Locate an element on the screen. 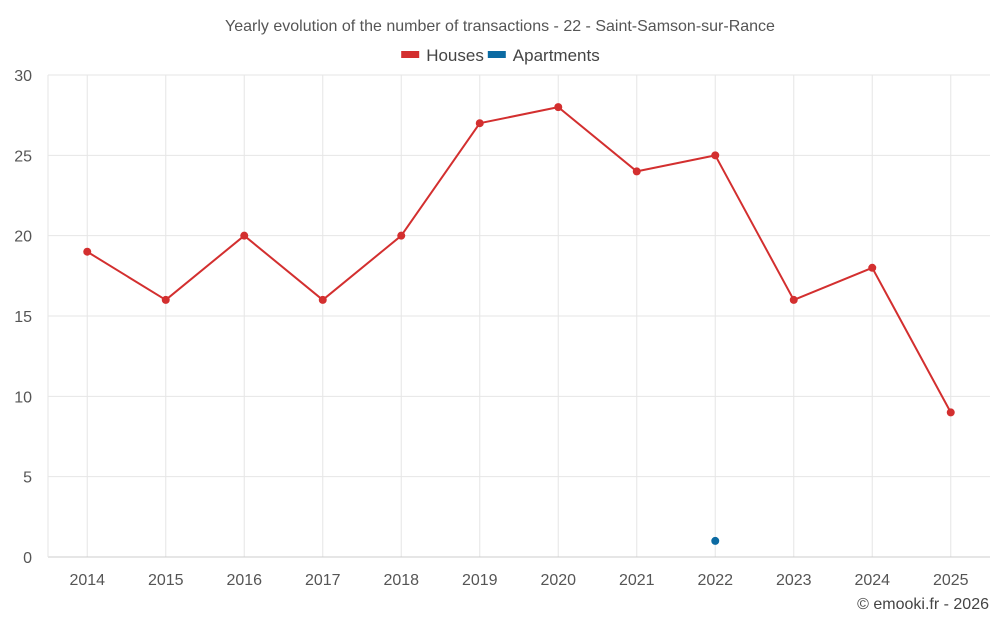  x-tick-label: 2014 is located at coordinates (87, 580).